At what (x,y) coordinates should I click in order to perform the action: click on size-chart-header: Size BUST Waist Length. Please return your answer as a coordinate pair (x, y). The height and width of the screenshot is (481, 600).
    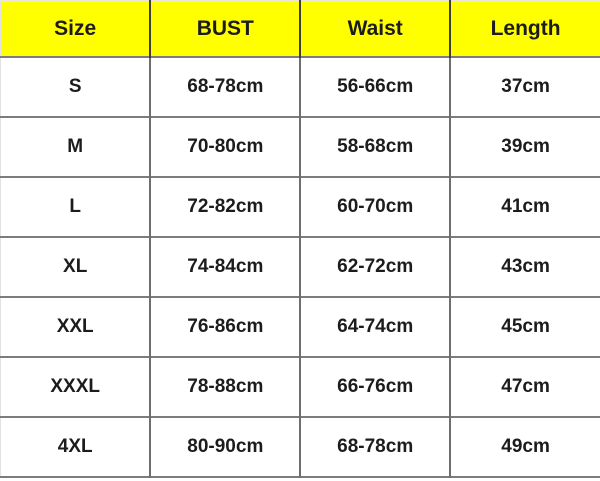
    Looking at the image, I should click on (300, 29).